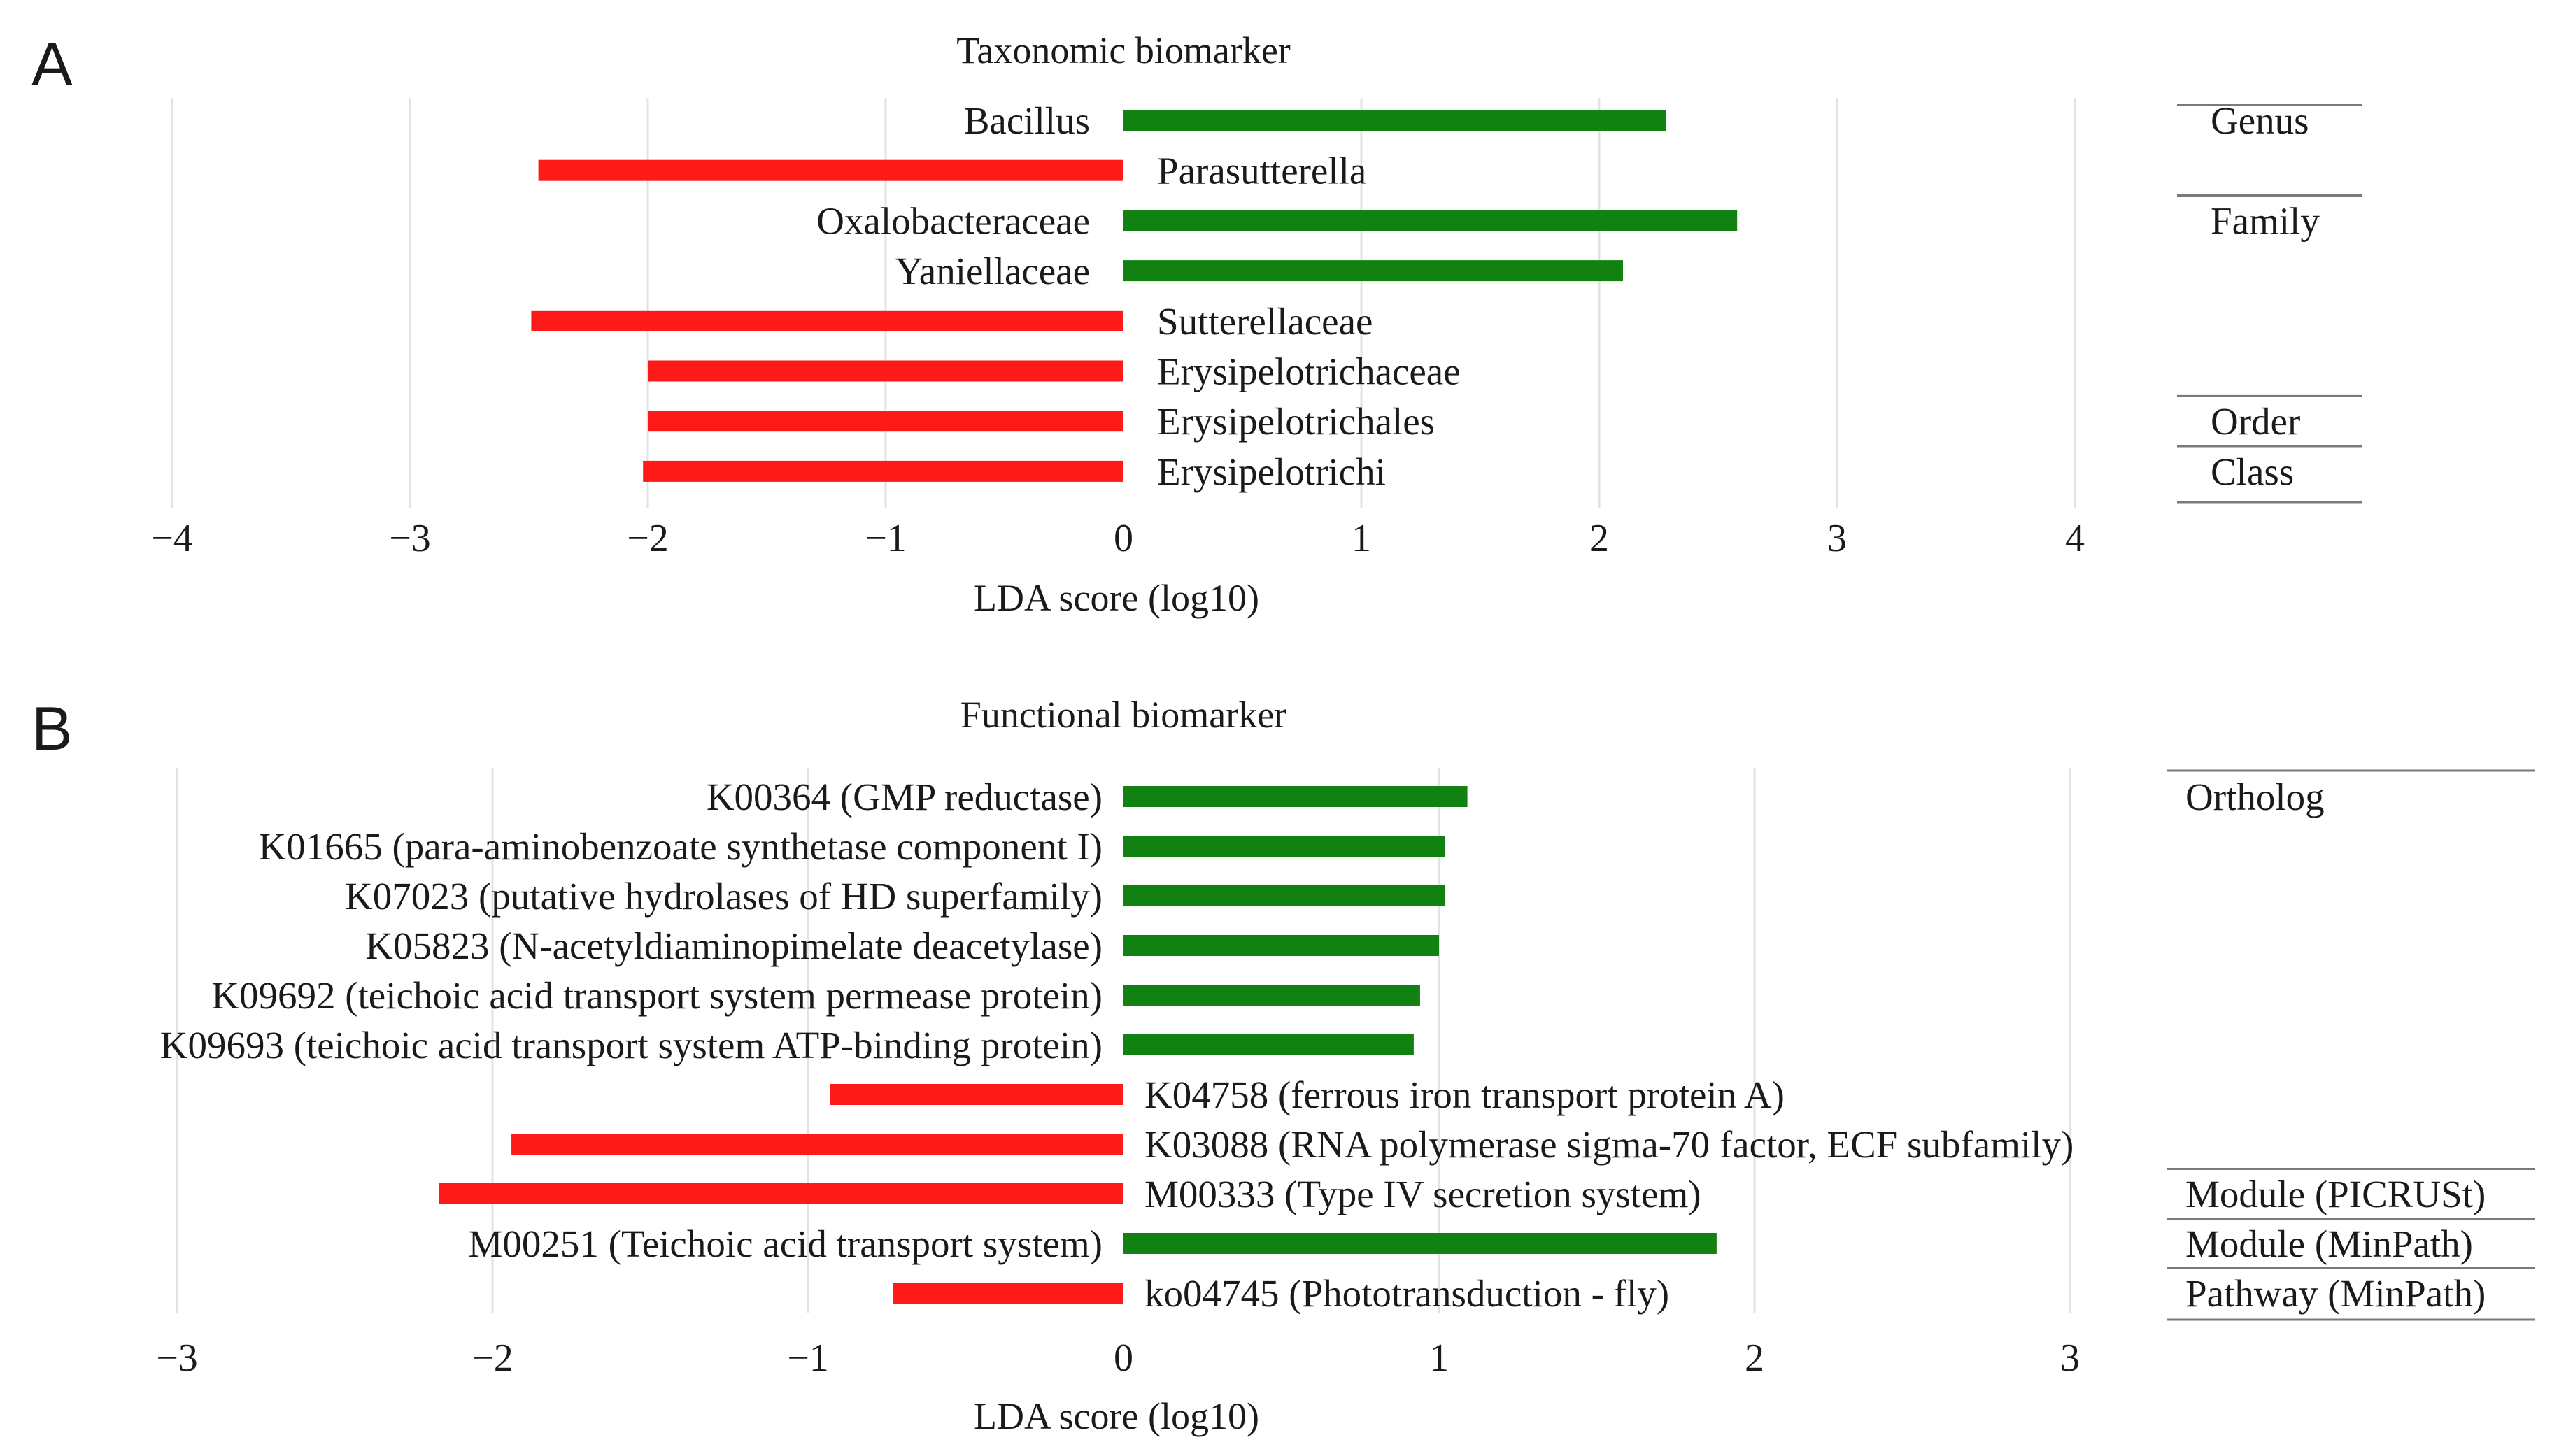  Describe the element at coordinates (1296, 421) in the screenshot. I see `panel-a-bar-label: Erysipelotrichales` at that location.